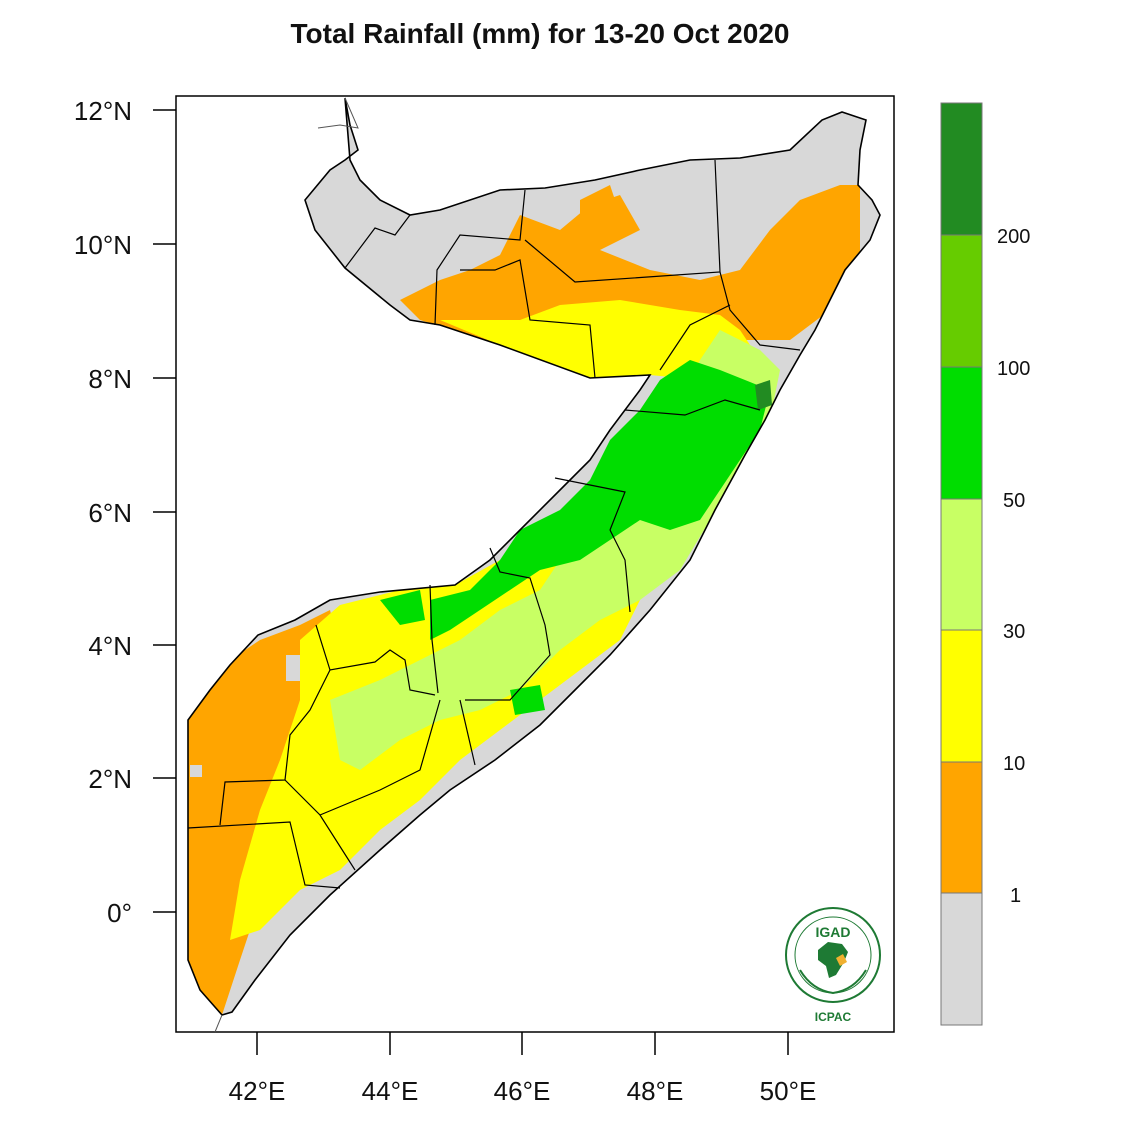 Image resolution: width=1125 pixels, height=1125 pixels. What do you see at coordinates (630, 265) in the screenshot?
I see `rainfall-1-10-north` at bounding box center [630, 265].